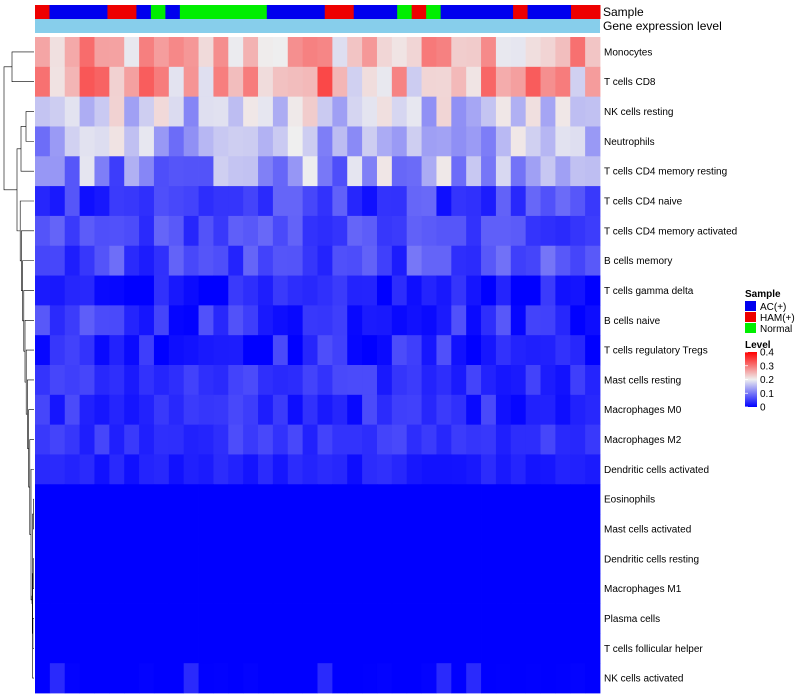 This screenshot has height=700, width=800. Describe the element at coordinates (777, 318) in the screenshot. I see `legend-label: HAM(+)` at that location.